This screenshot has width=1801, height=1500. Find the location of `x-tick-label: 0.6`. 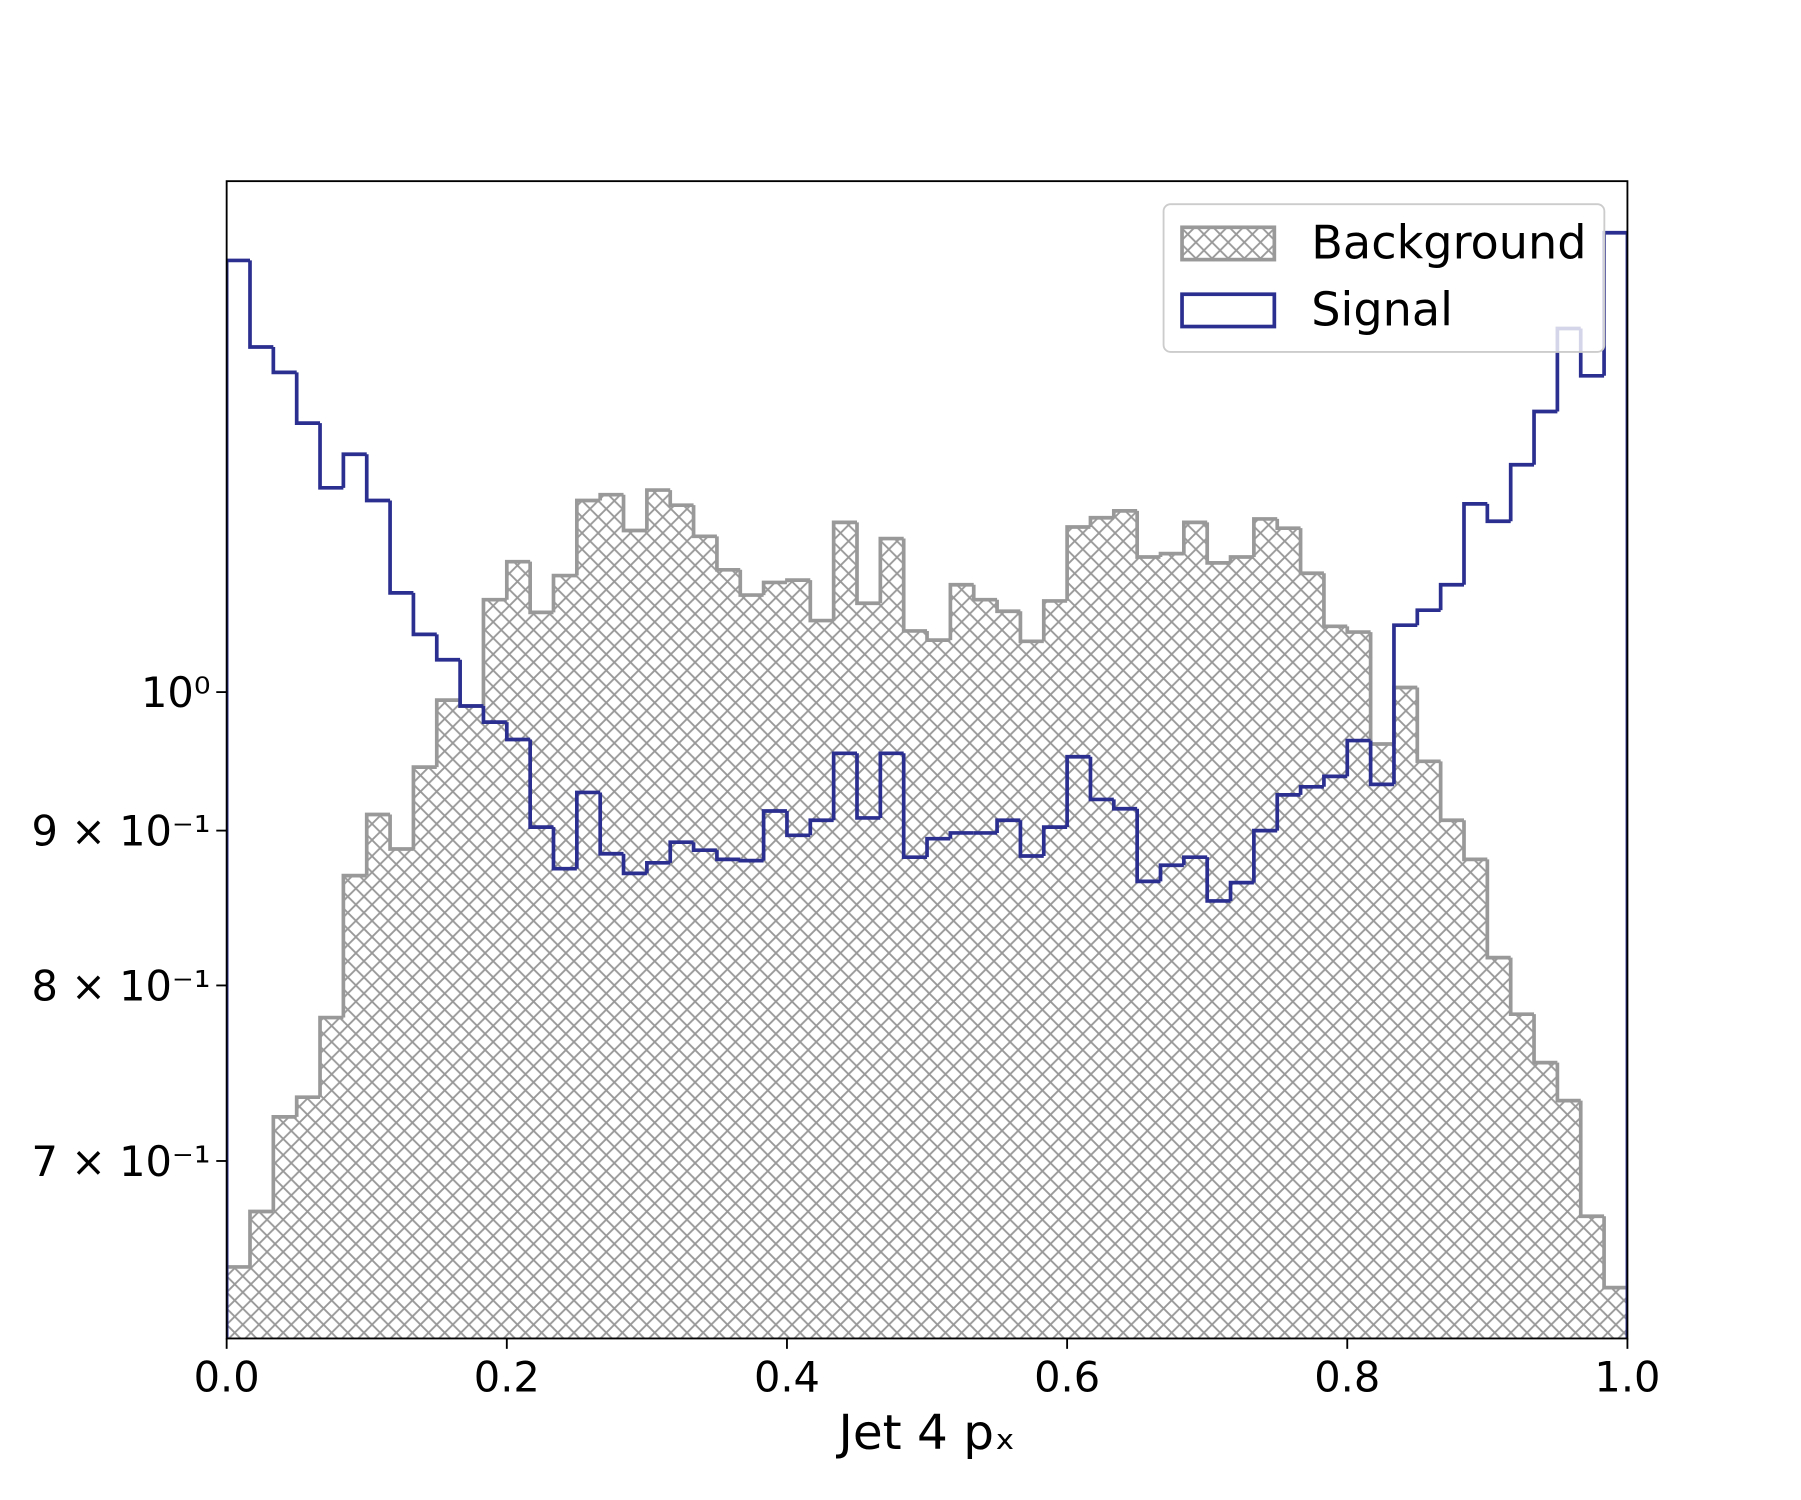

x-tick-label: 0.6 is located at coordinates (1067, 1377).